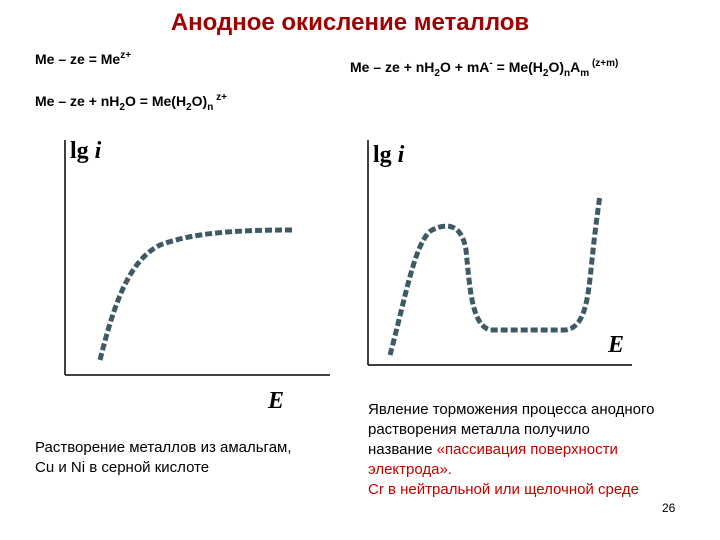  What do you see at coordinates (490, 63) in the screenshot?
I see `equation-part: -` at bounding box center [490, 63].